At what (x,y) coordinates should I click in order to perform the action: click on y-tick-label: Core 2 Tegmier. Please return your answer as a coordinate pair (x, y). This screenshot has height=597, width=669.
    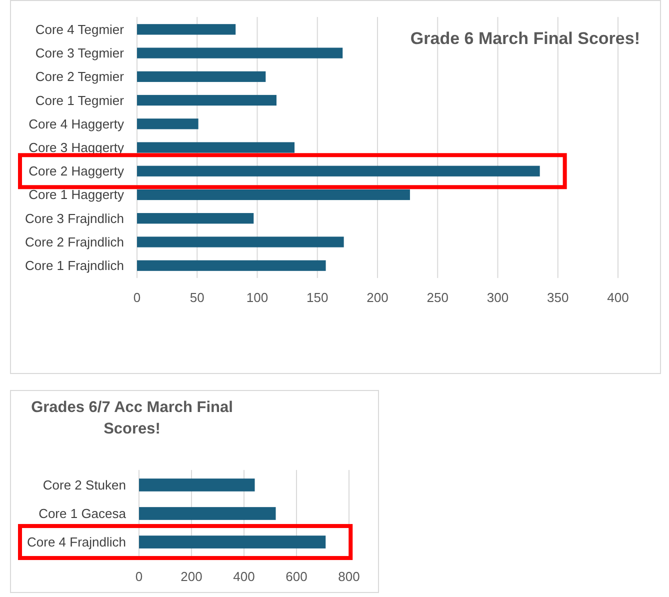
    Looking at the image, I should click on (80, 76).